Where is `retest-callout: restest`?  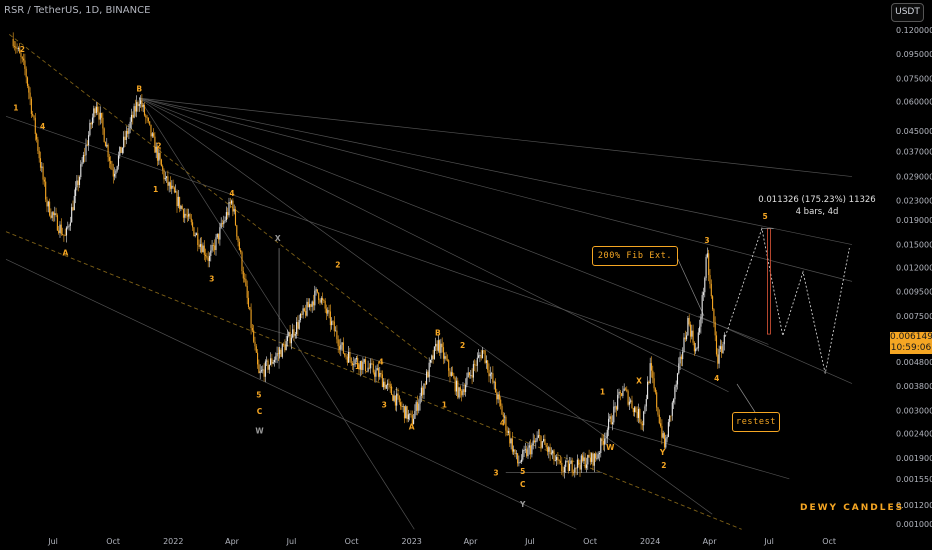
retest-callout: restest is located at coordinates (756, 422).